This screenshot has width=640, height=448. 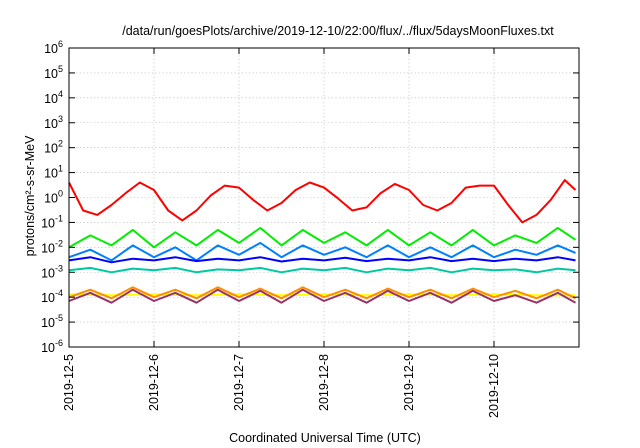 I want to click on y-tick-label: 10⁰, so click(x=53, y=197).